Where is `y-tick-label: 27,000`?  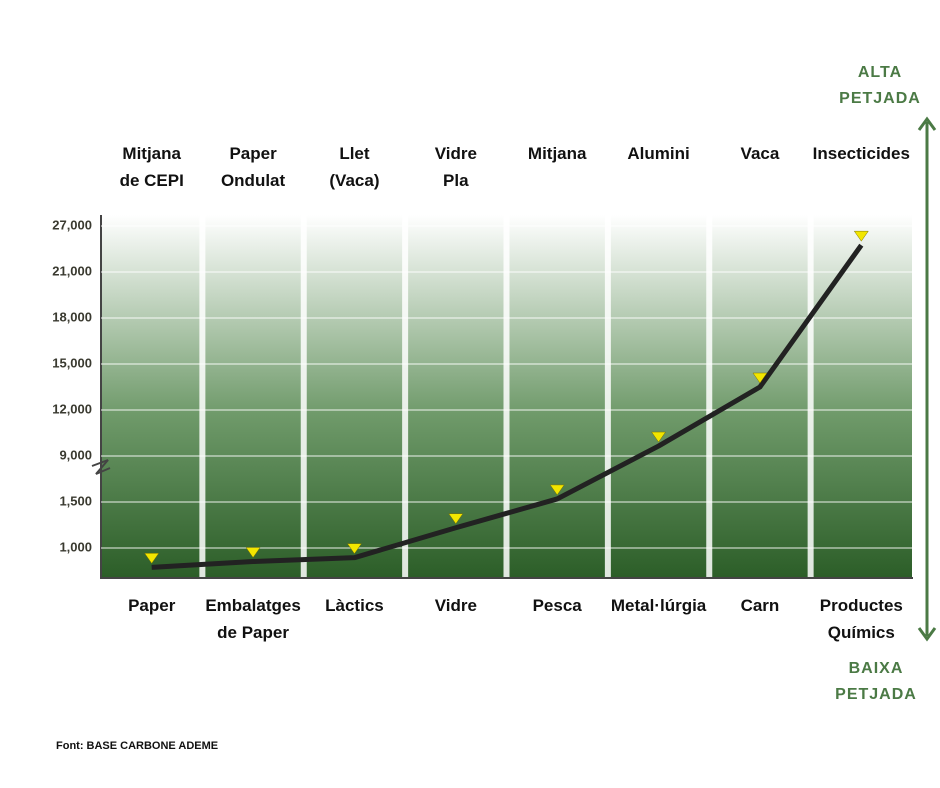 y-tick-label: 27,000 is located at coordinates (72, 224).